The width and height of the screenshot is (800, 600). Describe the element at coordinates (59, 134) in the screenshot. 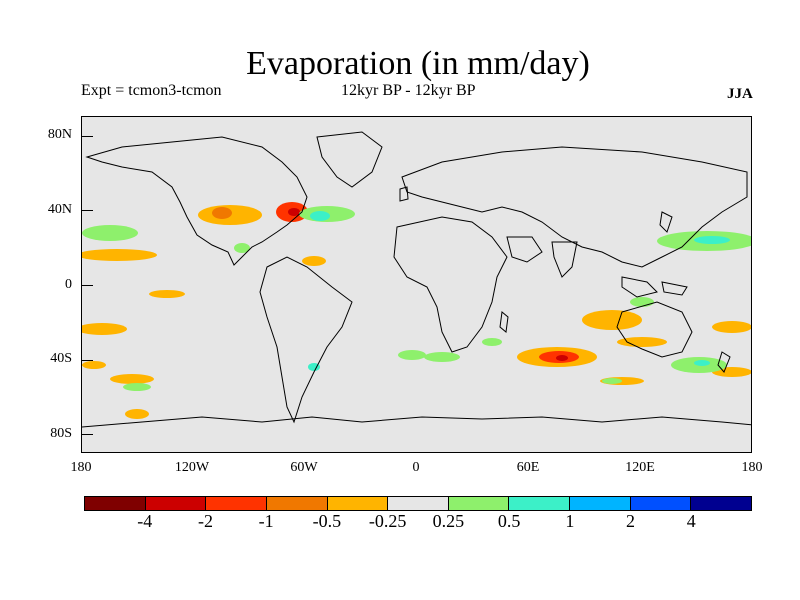

I see `y-label: 80N` at that location.